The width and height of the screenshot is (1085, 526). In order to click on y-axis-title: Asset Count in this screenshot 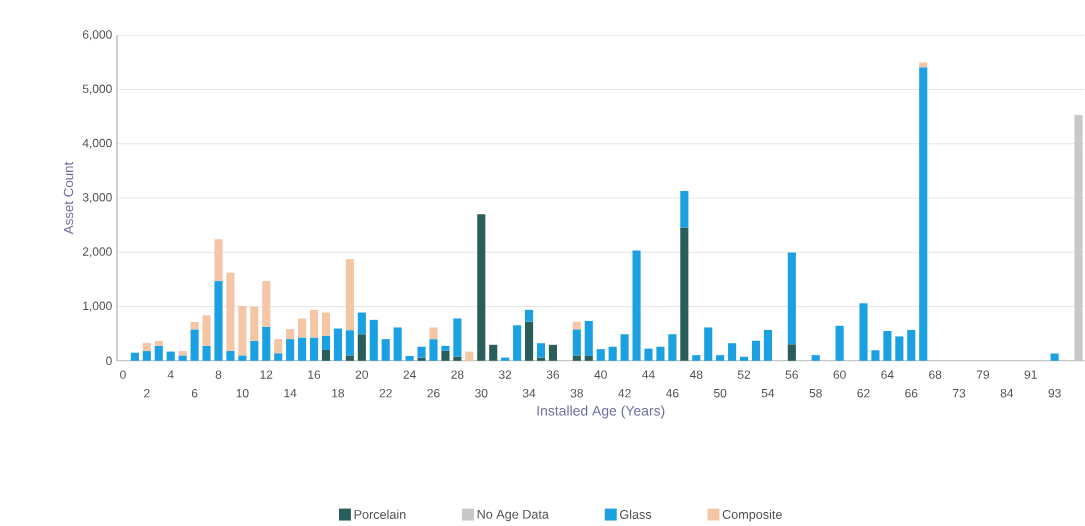, I will do `click(68, 198)`.